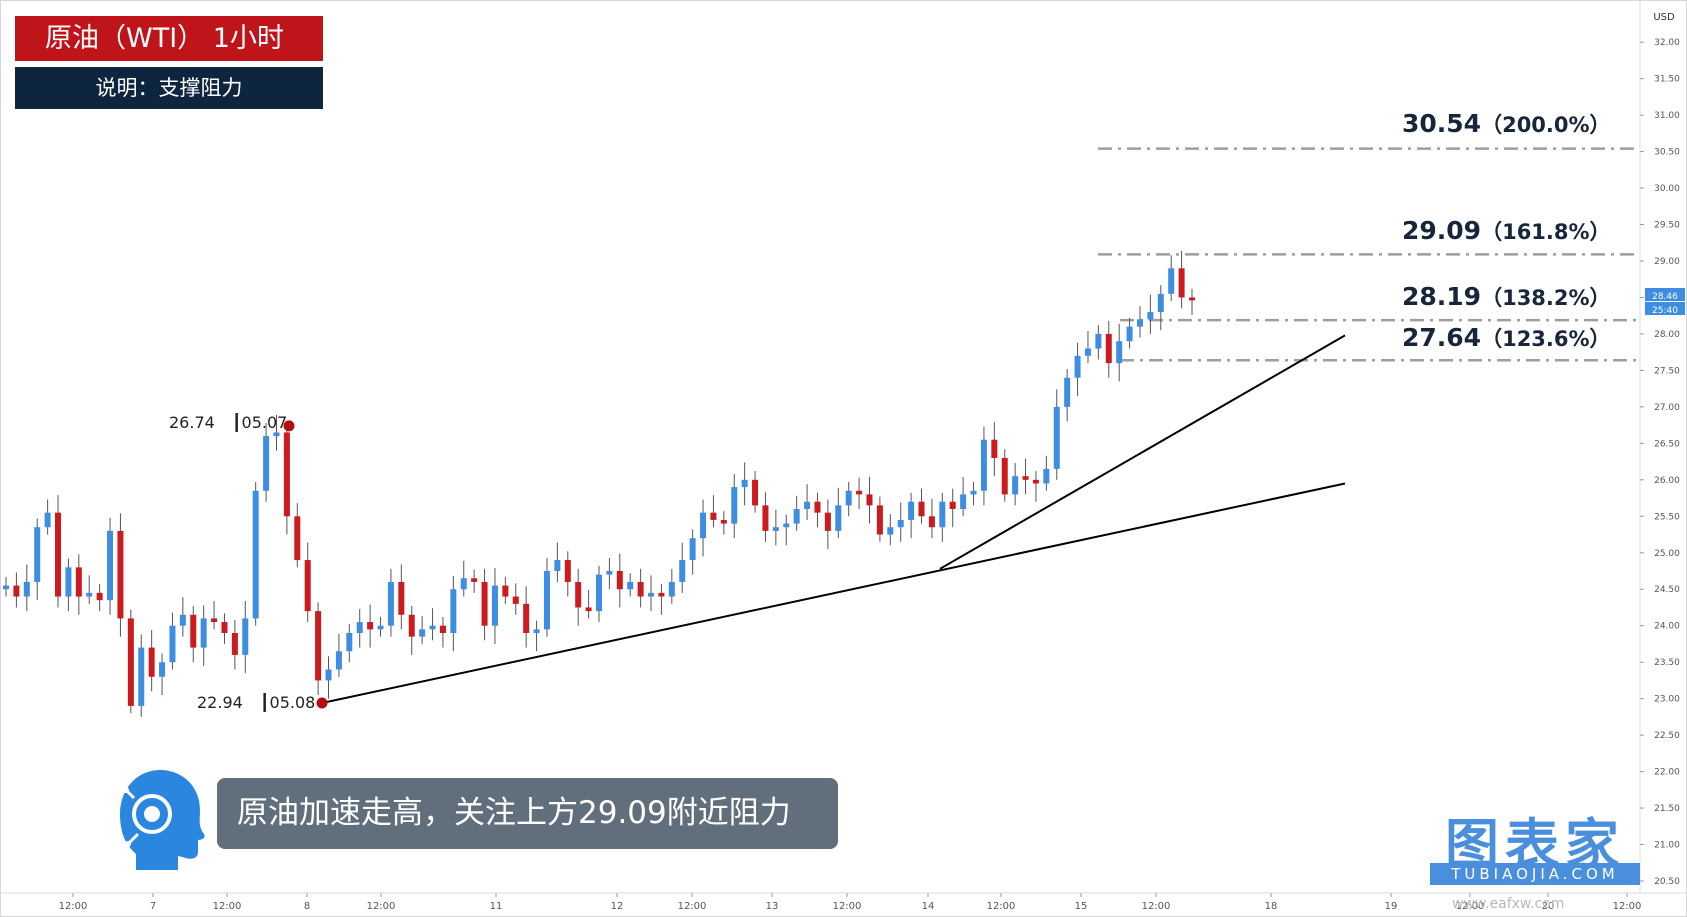 The image size is (1687, 917). What do you see at coordinates (617, 906) in the screenshot?
I see `time-tick-label: 12` at bounding box center [617, 906].